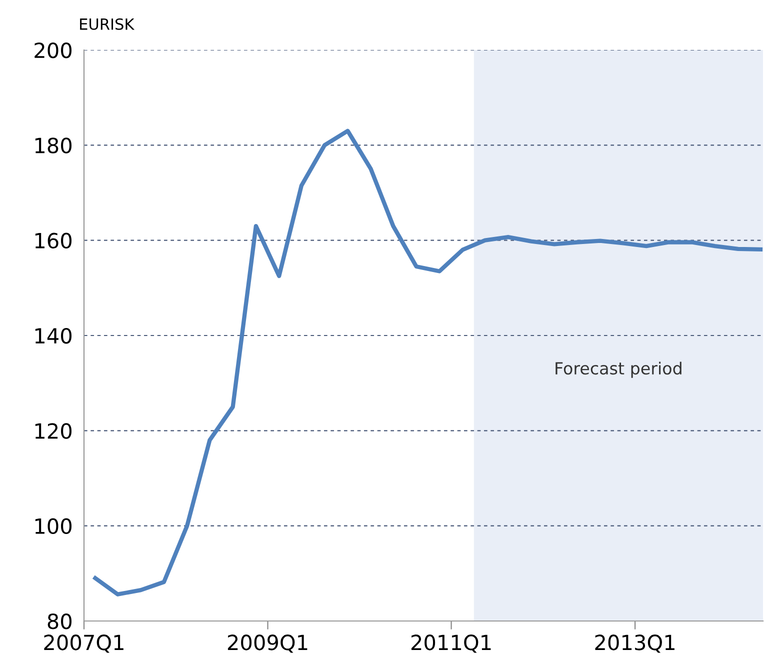 The image size is (764, 671). I want to click on x-tick-label: 2011Q1, so click(451, 643).